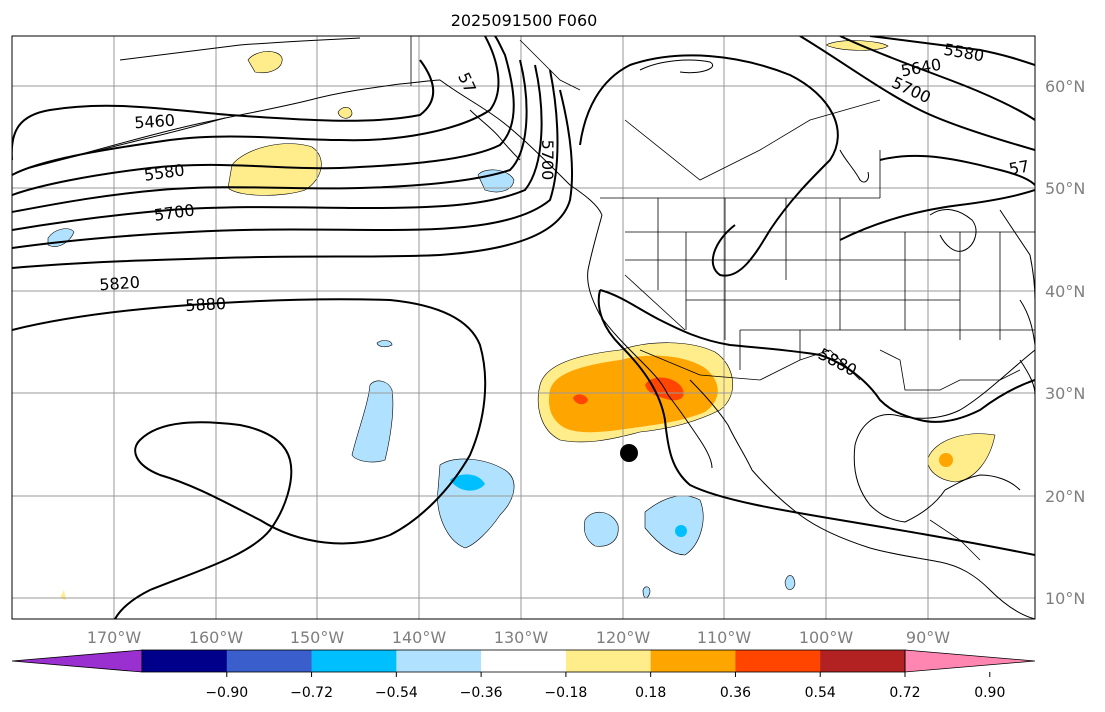  What do you see at coordinates (904, 693) in the screenshot?
I see `colorbar-tick-label: 0.72` at bounding box center [904, 693].